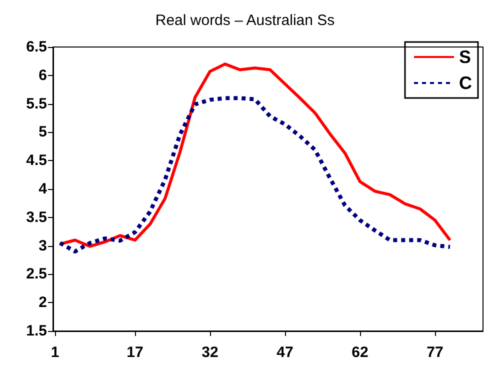  Describe the element at coordinates (210, 352) in the screenshot. I see `x-tick-label: 32` at that location.